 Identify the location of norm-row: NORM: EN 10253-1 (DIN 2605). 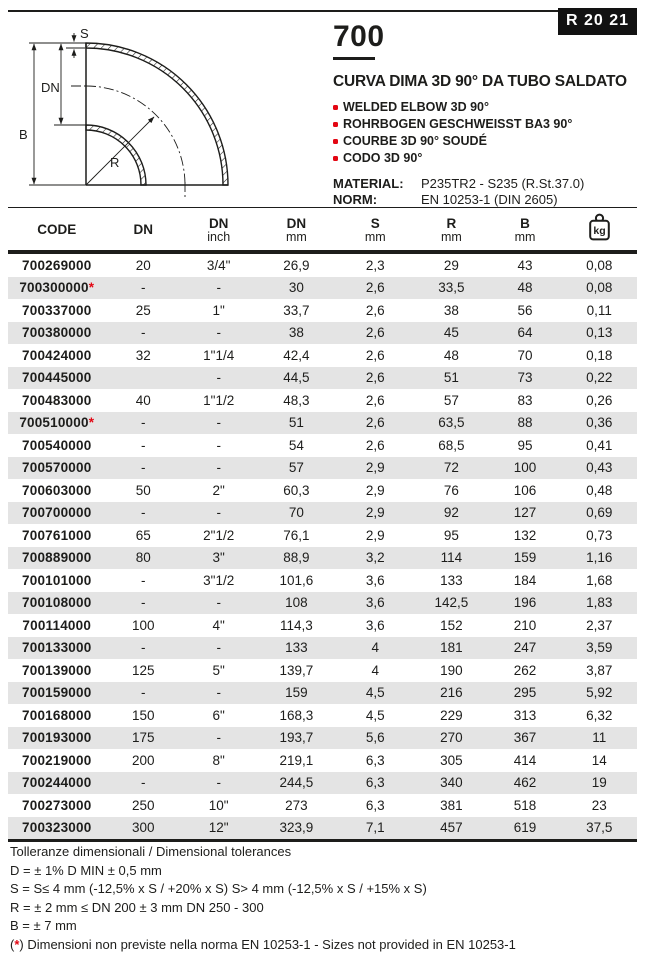
(486, 200).